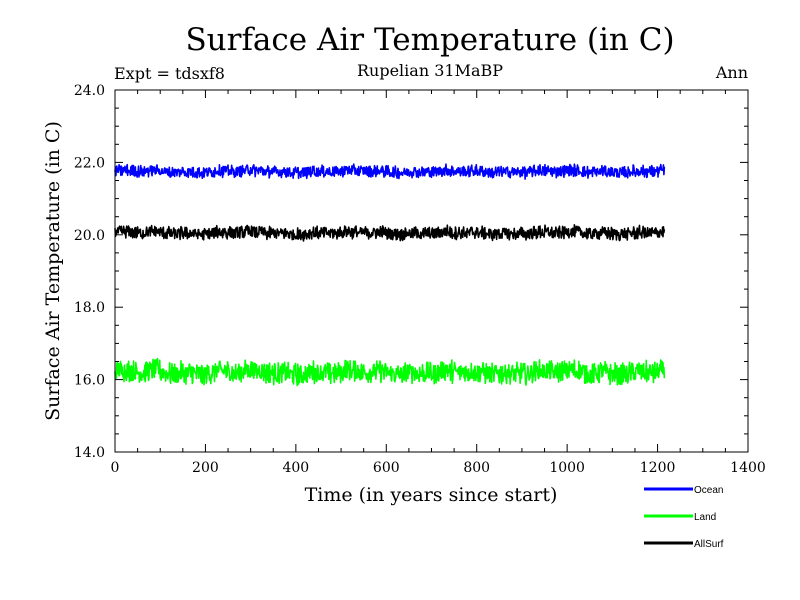  I want to click on legend-label-land: Land, so click(705, 517).